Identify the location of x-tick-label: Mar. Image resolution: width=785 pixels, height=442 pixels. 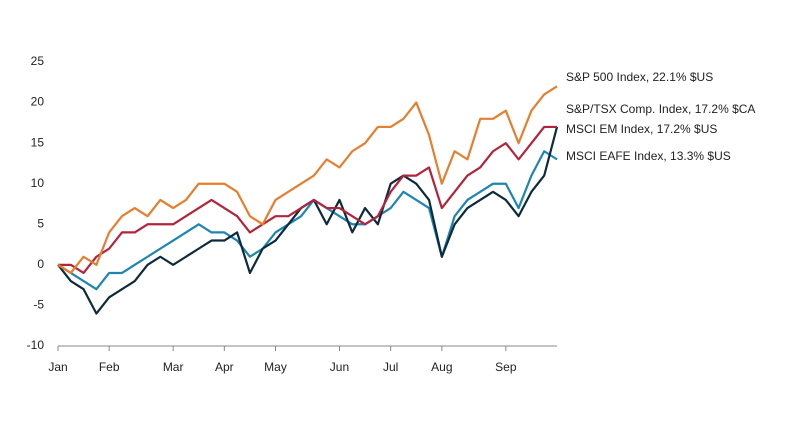
(173, 367).